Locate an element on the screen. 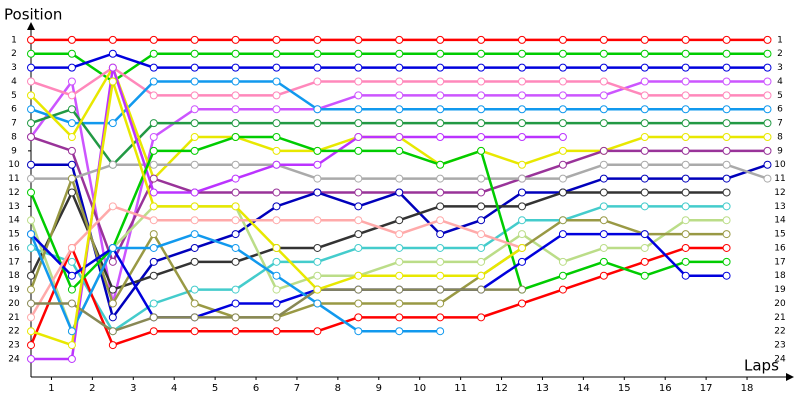 The width and height of the screenshot is (800, 400). y-tick-label: 18 is located at coordinates (14, 276).